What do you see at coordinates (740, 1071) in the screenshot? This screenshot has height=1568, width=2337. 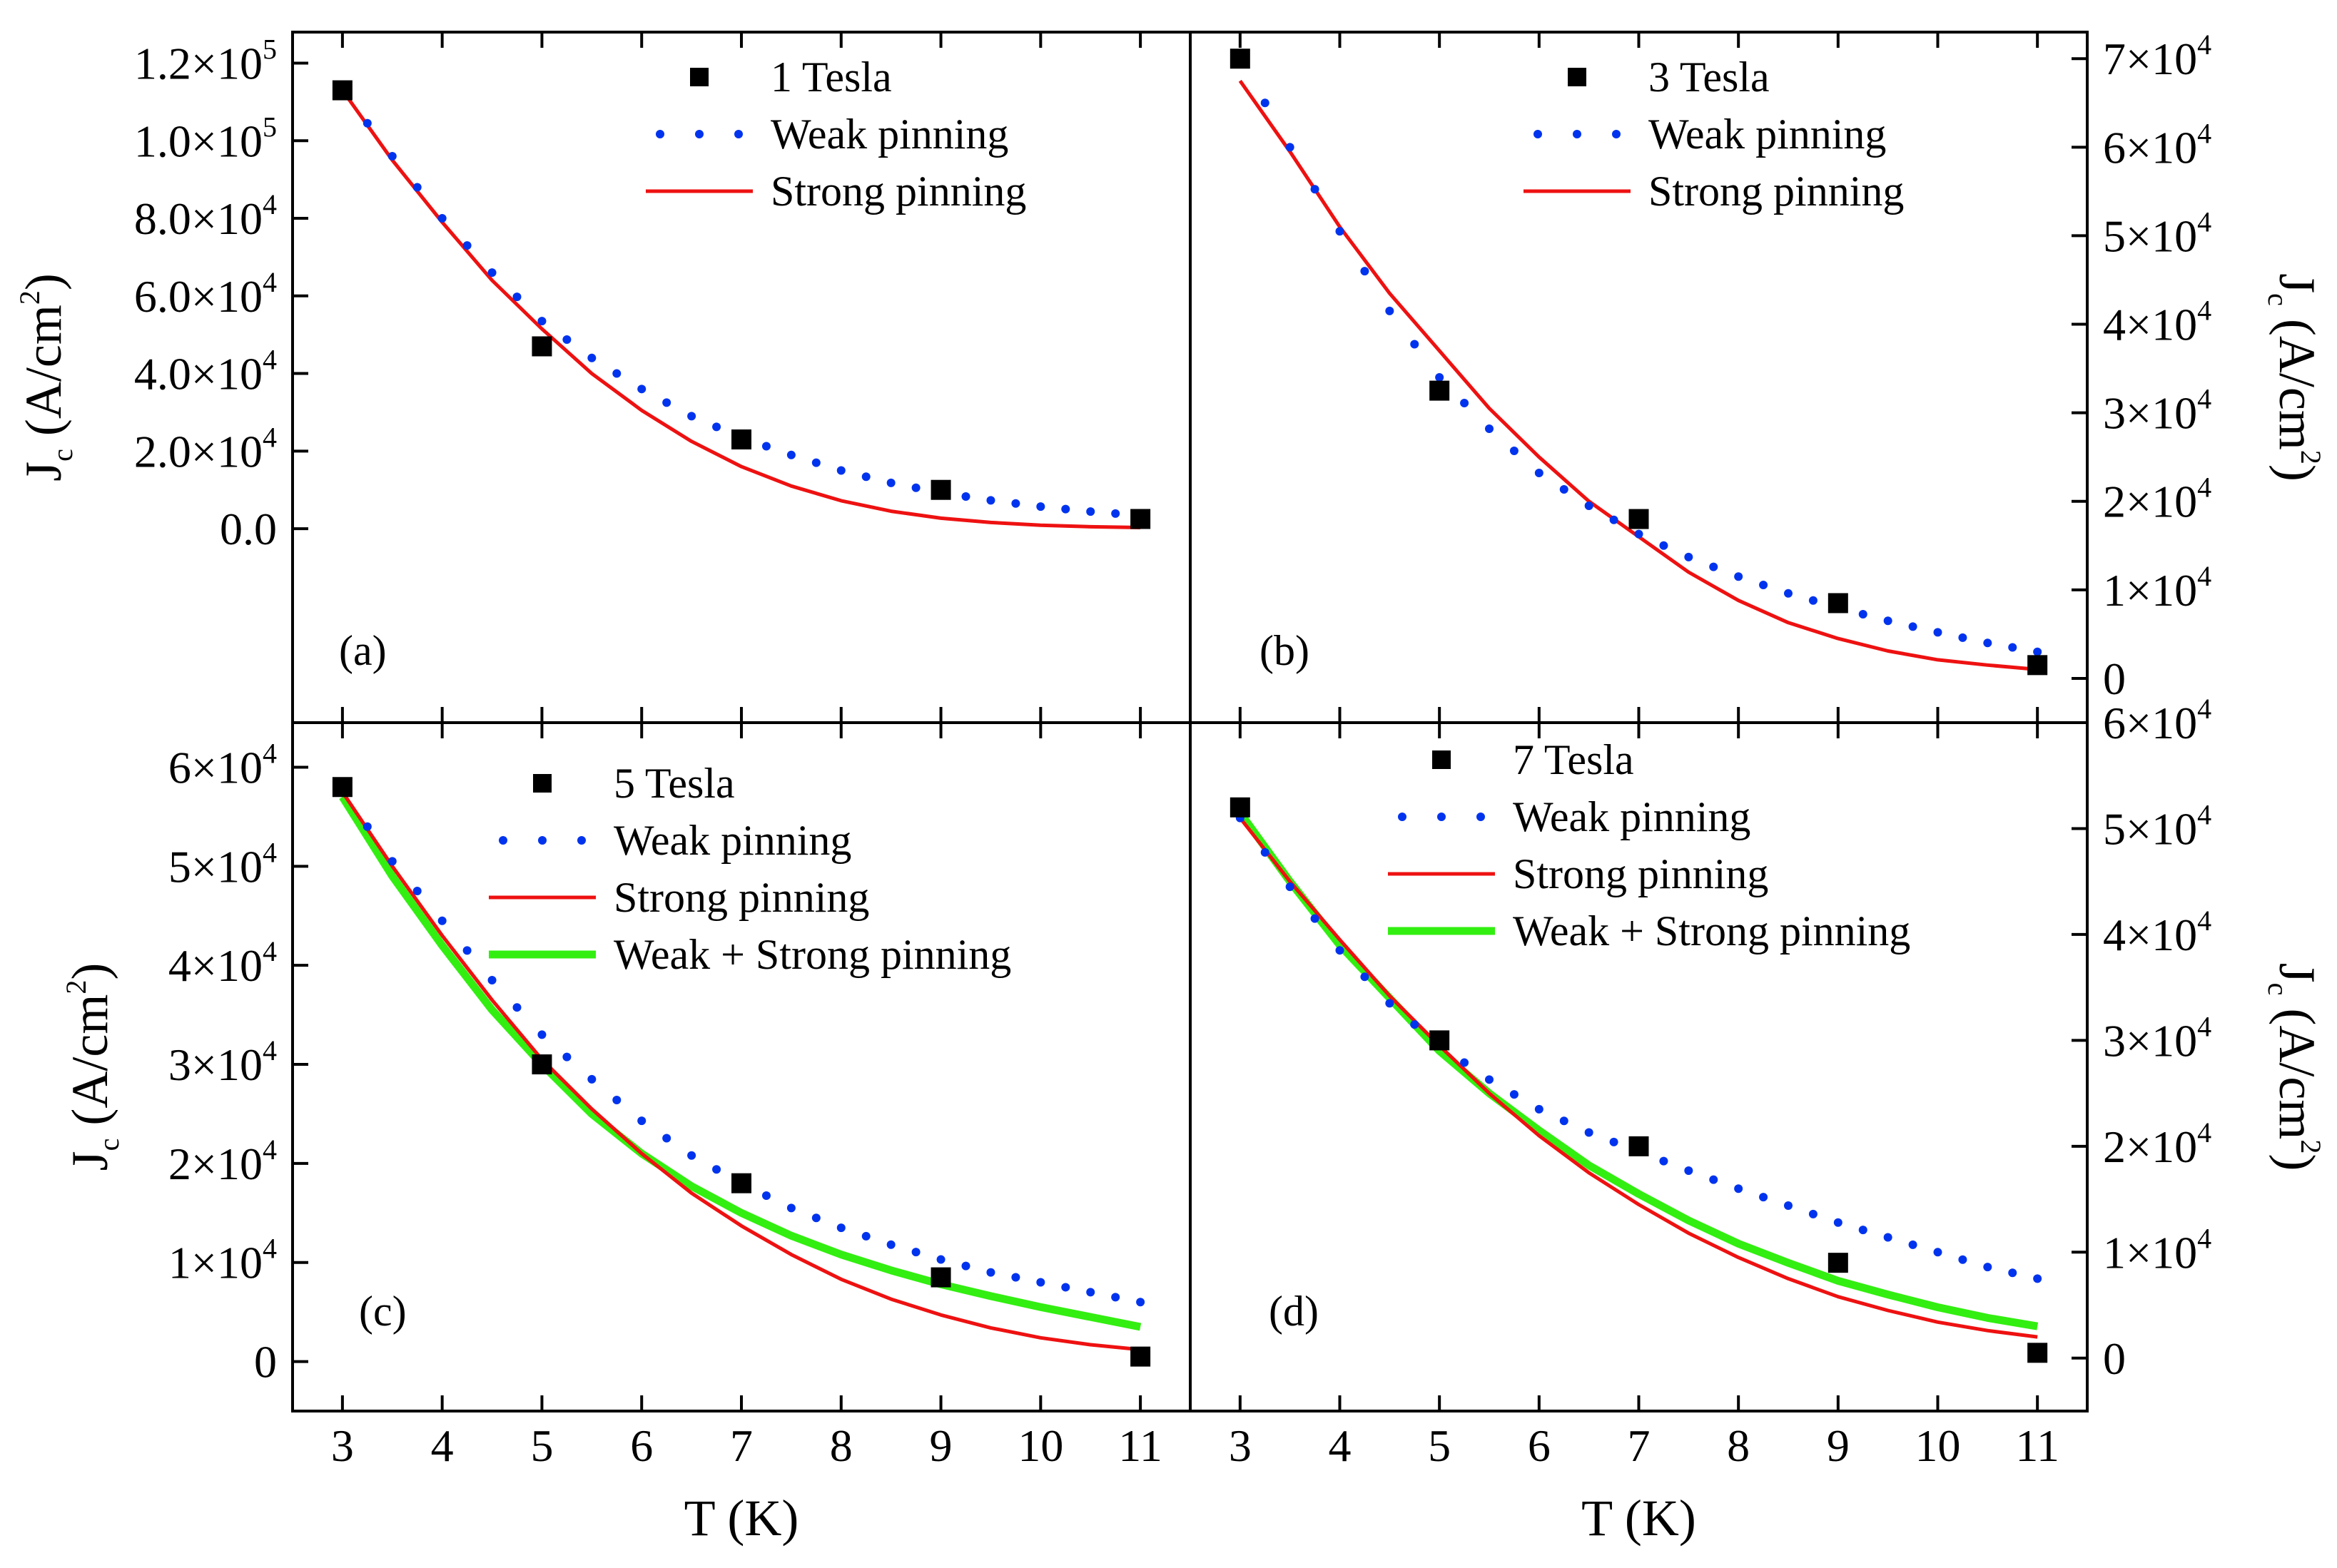 I see `series-strong-pinning-c` at bounding box center [740, 1071].